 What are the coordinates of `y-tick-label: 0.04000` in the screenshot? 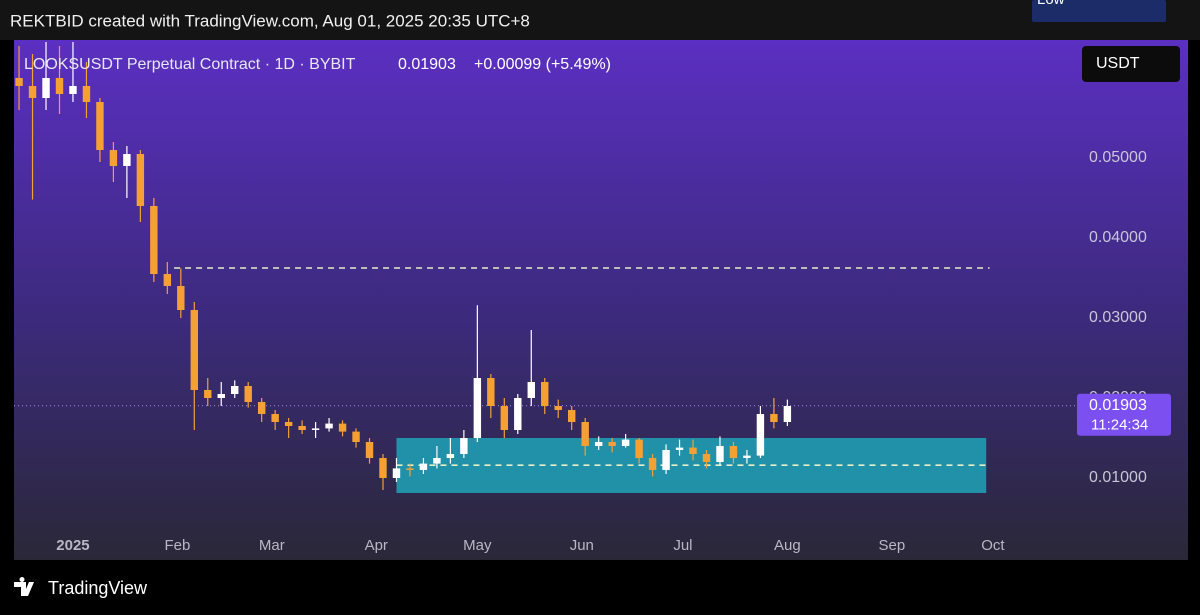 It's located at (1118, 237).